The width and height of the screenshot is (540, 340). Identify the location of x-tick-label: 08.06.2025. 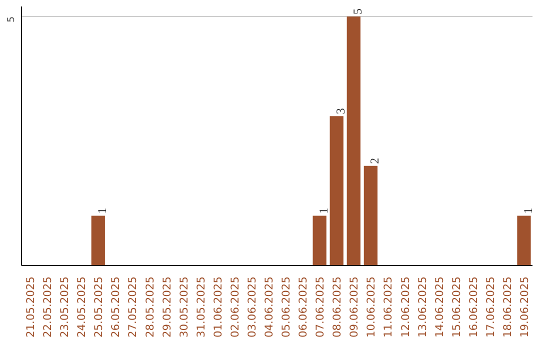
(337, 307).